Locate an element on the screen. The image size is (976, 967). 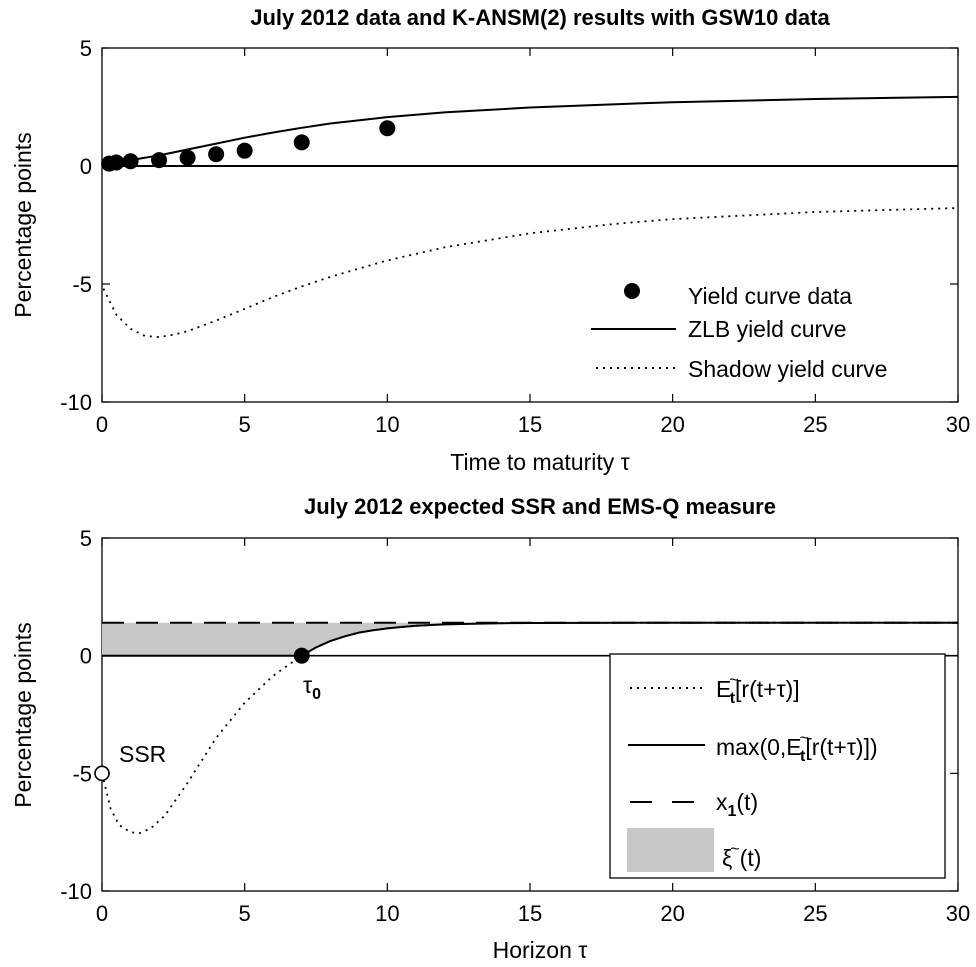
legend-label-x1: x1(t) is located at coordinates (737, 804).